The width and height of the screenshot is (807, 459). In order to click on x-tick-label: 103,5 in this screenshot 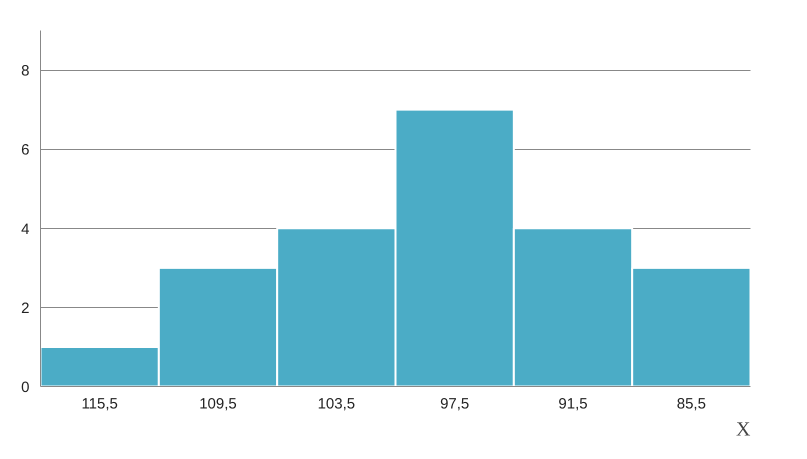, I will do `click(337, 404)`.